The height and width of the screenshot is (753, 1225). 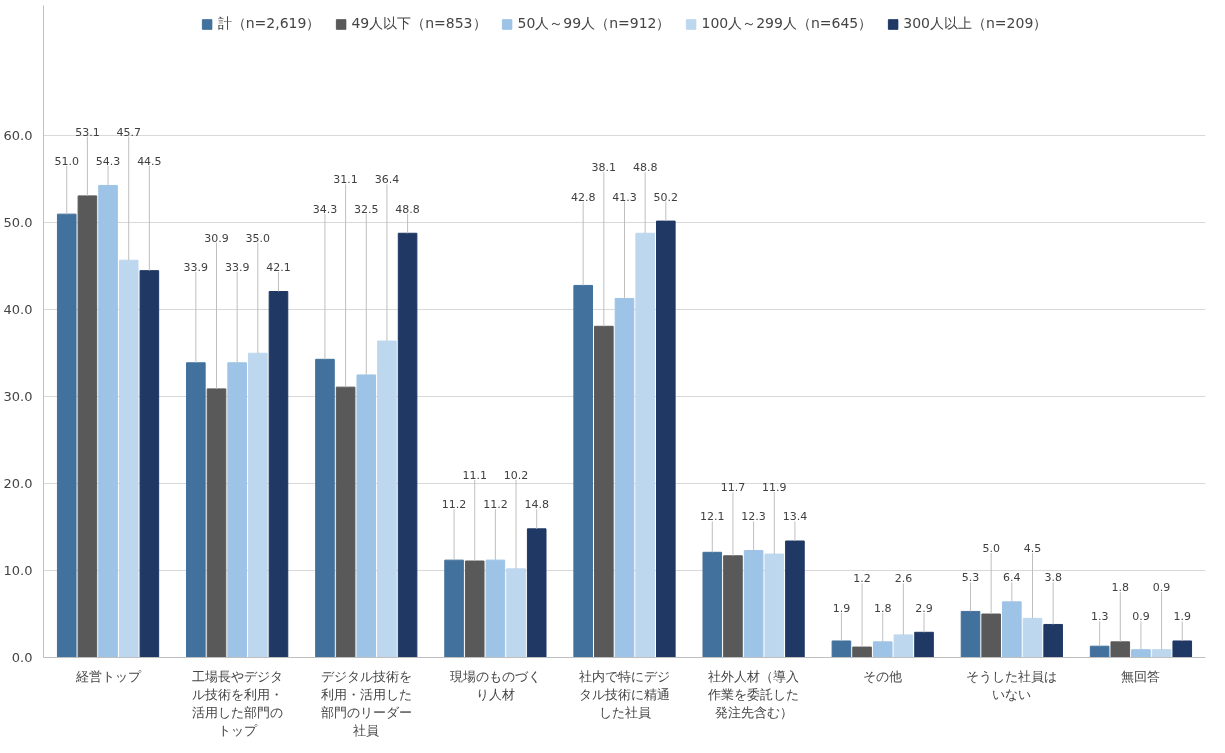 What do you see at coordinates (87, 132) in the screenshot?
I see `data-label: 53.1` at bounding box center [87, 132].